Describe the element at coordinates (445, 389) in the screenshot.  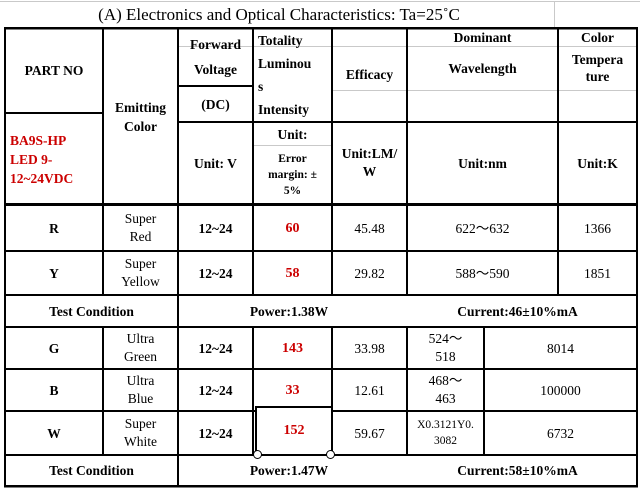
I see `row-b-wavelength: 468～ 463` at that location.